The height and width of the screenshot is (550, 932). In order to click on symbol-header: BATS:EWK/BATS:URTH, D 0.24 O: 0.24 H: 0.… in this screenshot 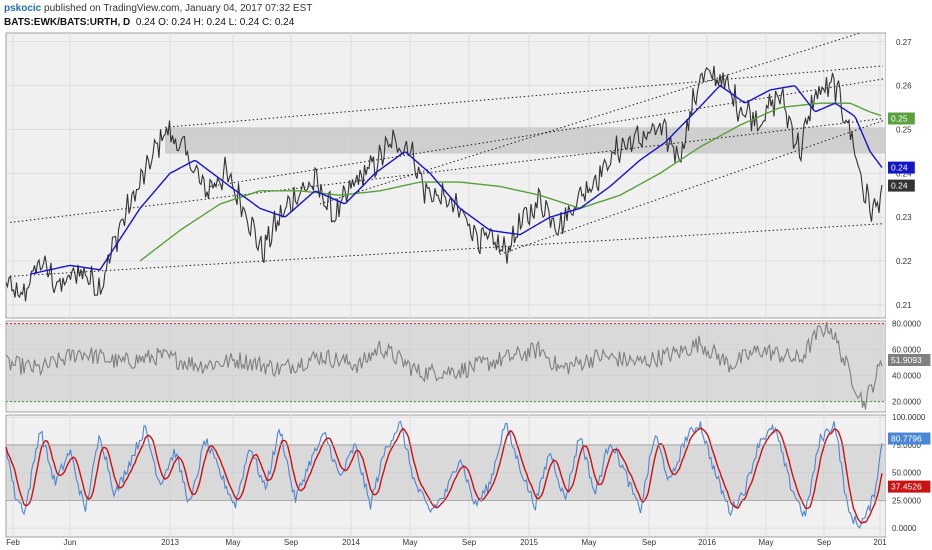, I will do `click(149, 22)`.